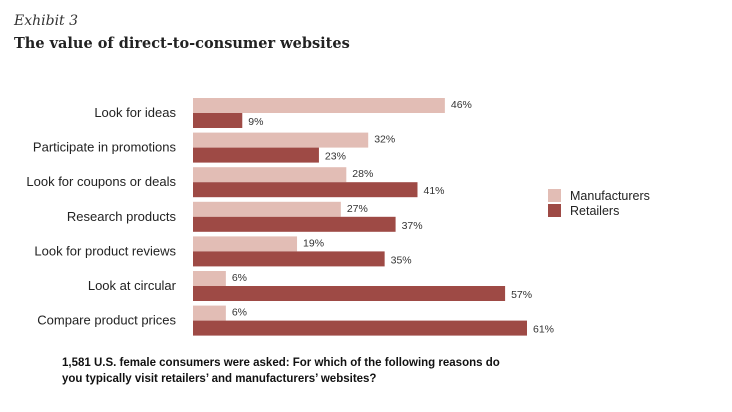  What do you see at coordinates (122, 216) in the screenshot?
I see `category-label-research-products: Research products` at bounding box center [122, 216].